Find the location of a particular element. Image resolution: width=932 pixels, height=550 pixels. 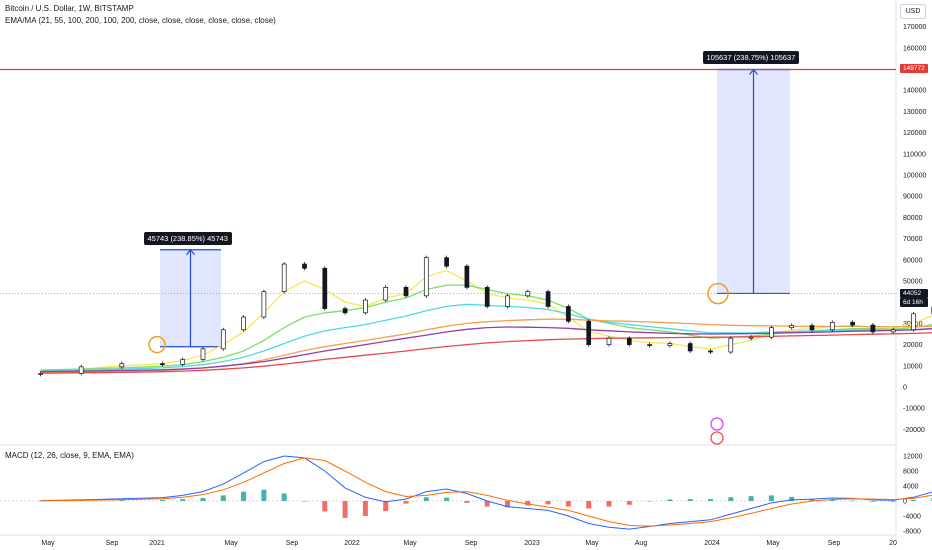

price-tick-label: 80000 is located at coordinates (913, 218).